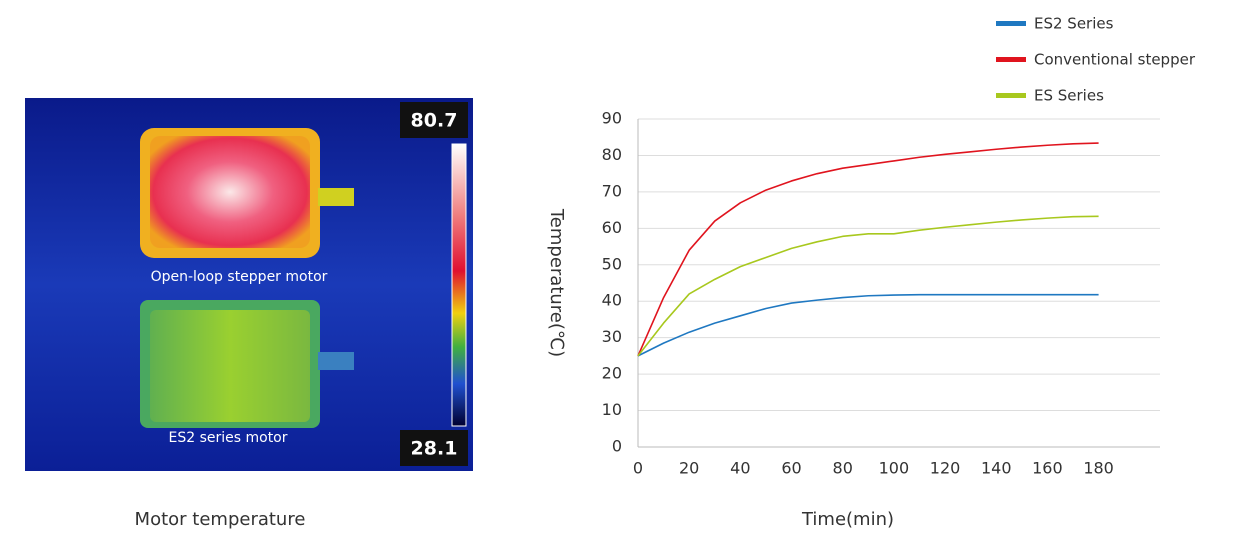 This screenshot has height=538, width=1244. I want to click on color-scale, so click(459, 285).